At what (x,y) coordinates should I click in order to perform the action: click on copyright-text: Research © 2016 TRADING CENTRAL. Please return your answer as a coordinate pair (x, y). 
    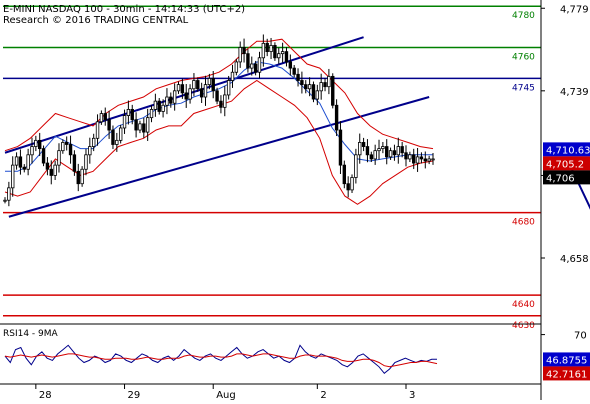
    Looking at the image, I should click on (96, 20).